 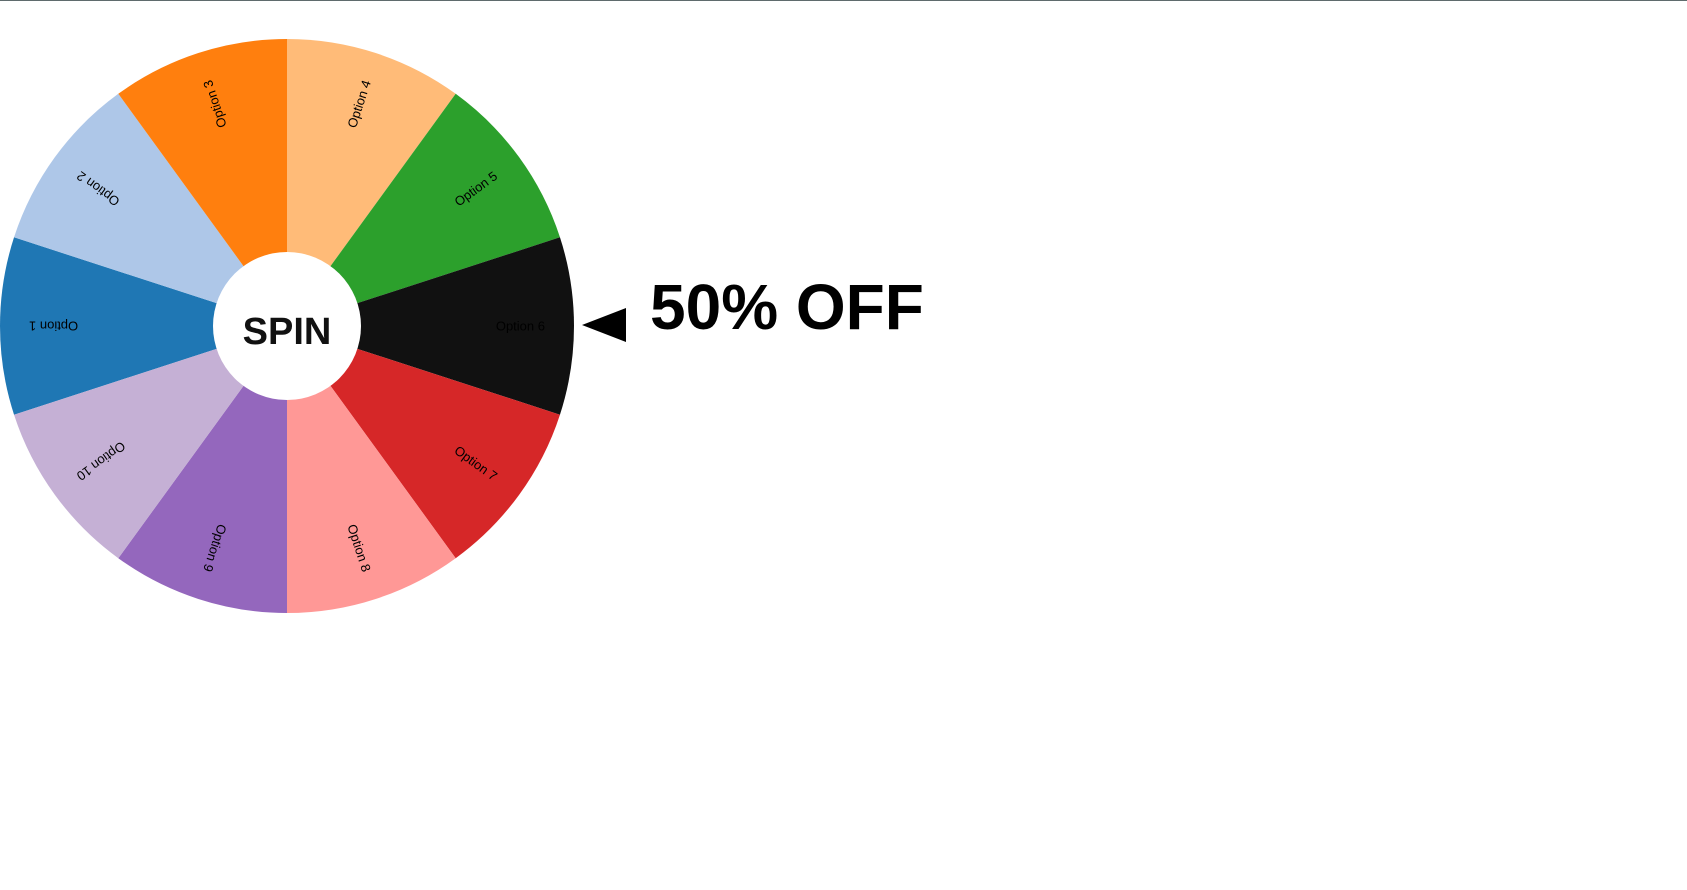 I want to click on result-text: 50% OFF, so click(x=787, y=307).